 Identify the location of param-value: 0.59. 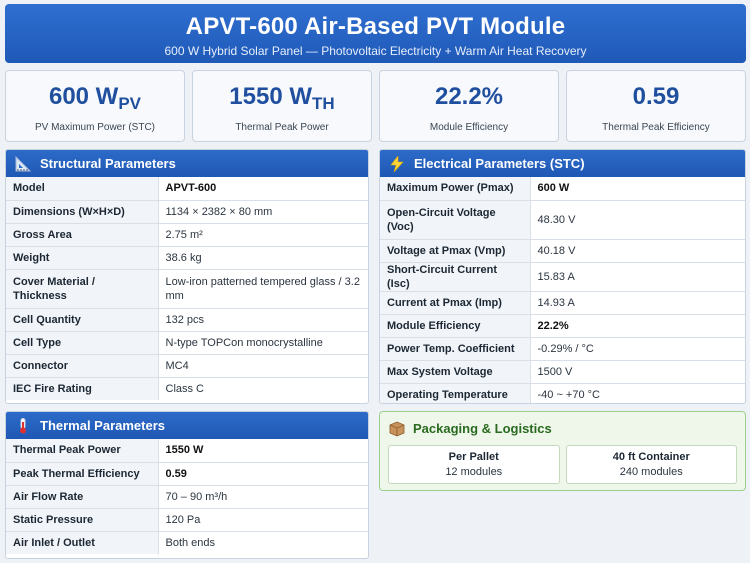
(263, 474).